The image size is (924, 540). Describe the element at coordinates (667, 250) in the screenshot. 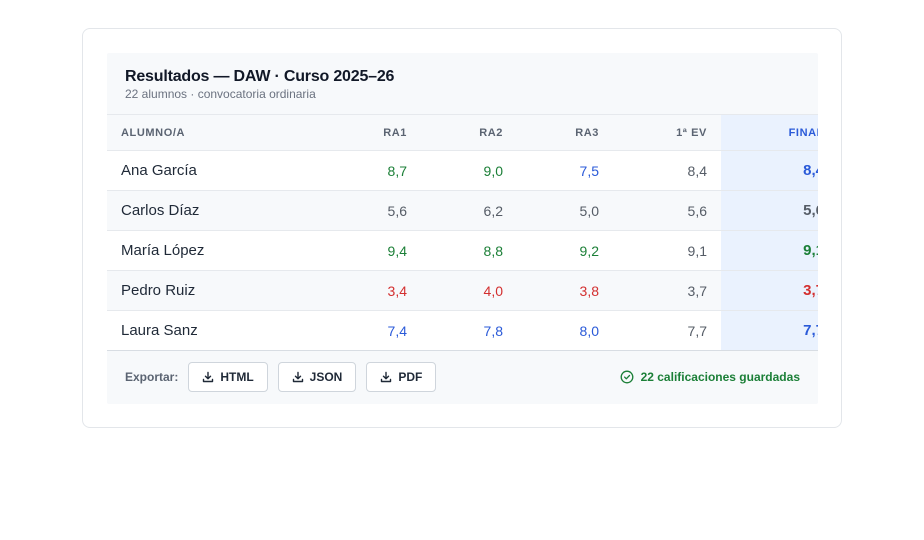

I see `grade-ev1: 9,1` at that location.